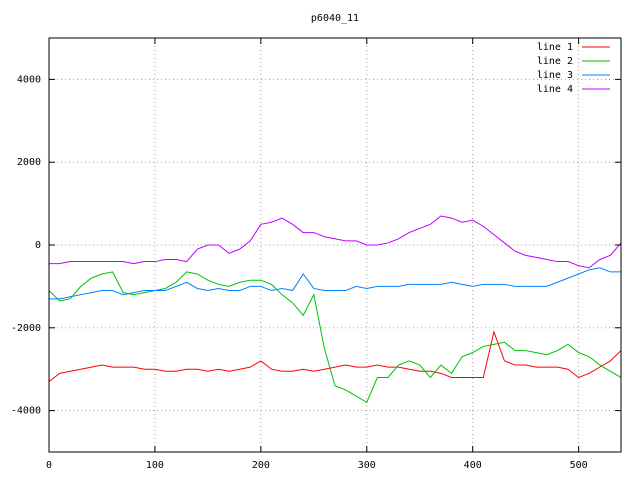  I want to click on y-tick-label: -4000, so click(26, 411).